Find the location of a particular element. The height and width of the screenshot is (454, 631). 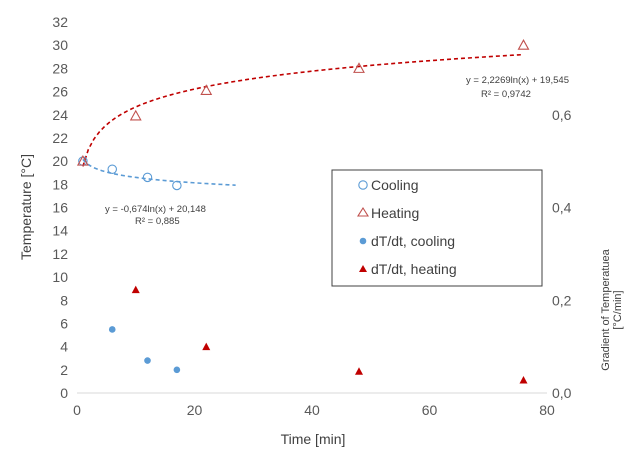

cooling-trend-equation: y = -0,674ln(x) + 20,148 is located at coordinates (155, 209).